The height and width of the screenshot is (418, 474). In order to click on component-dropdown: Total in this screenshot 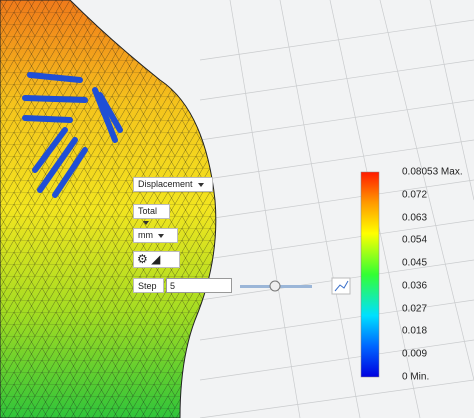, I will do `click(151, 211)`.